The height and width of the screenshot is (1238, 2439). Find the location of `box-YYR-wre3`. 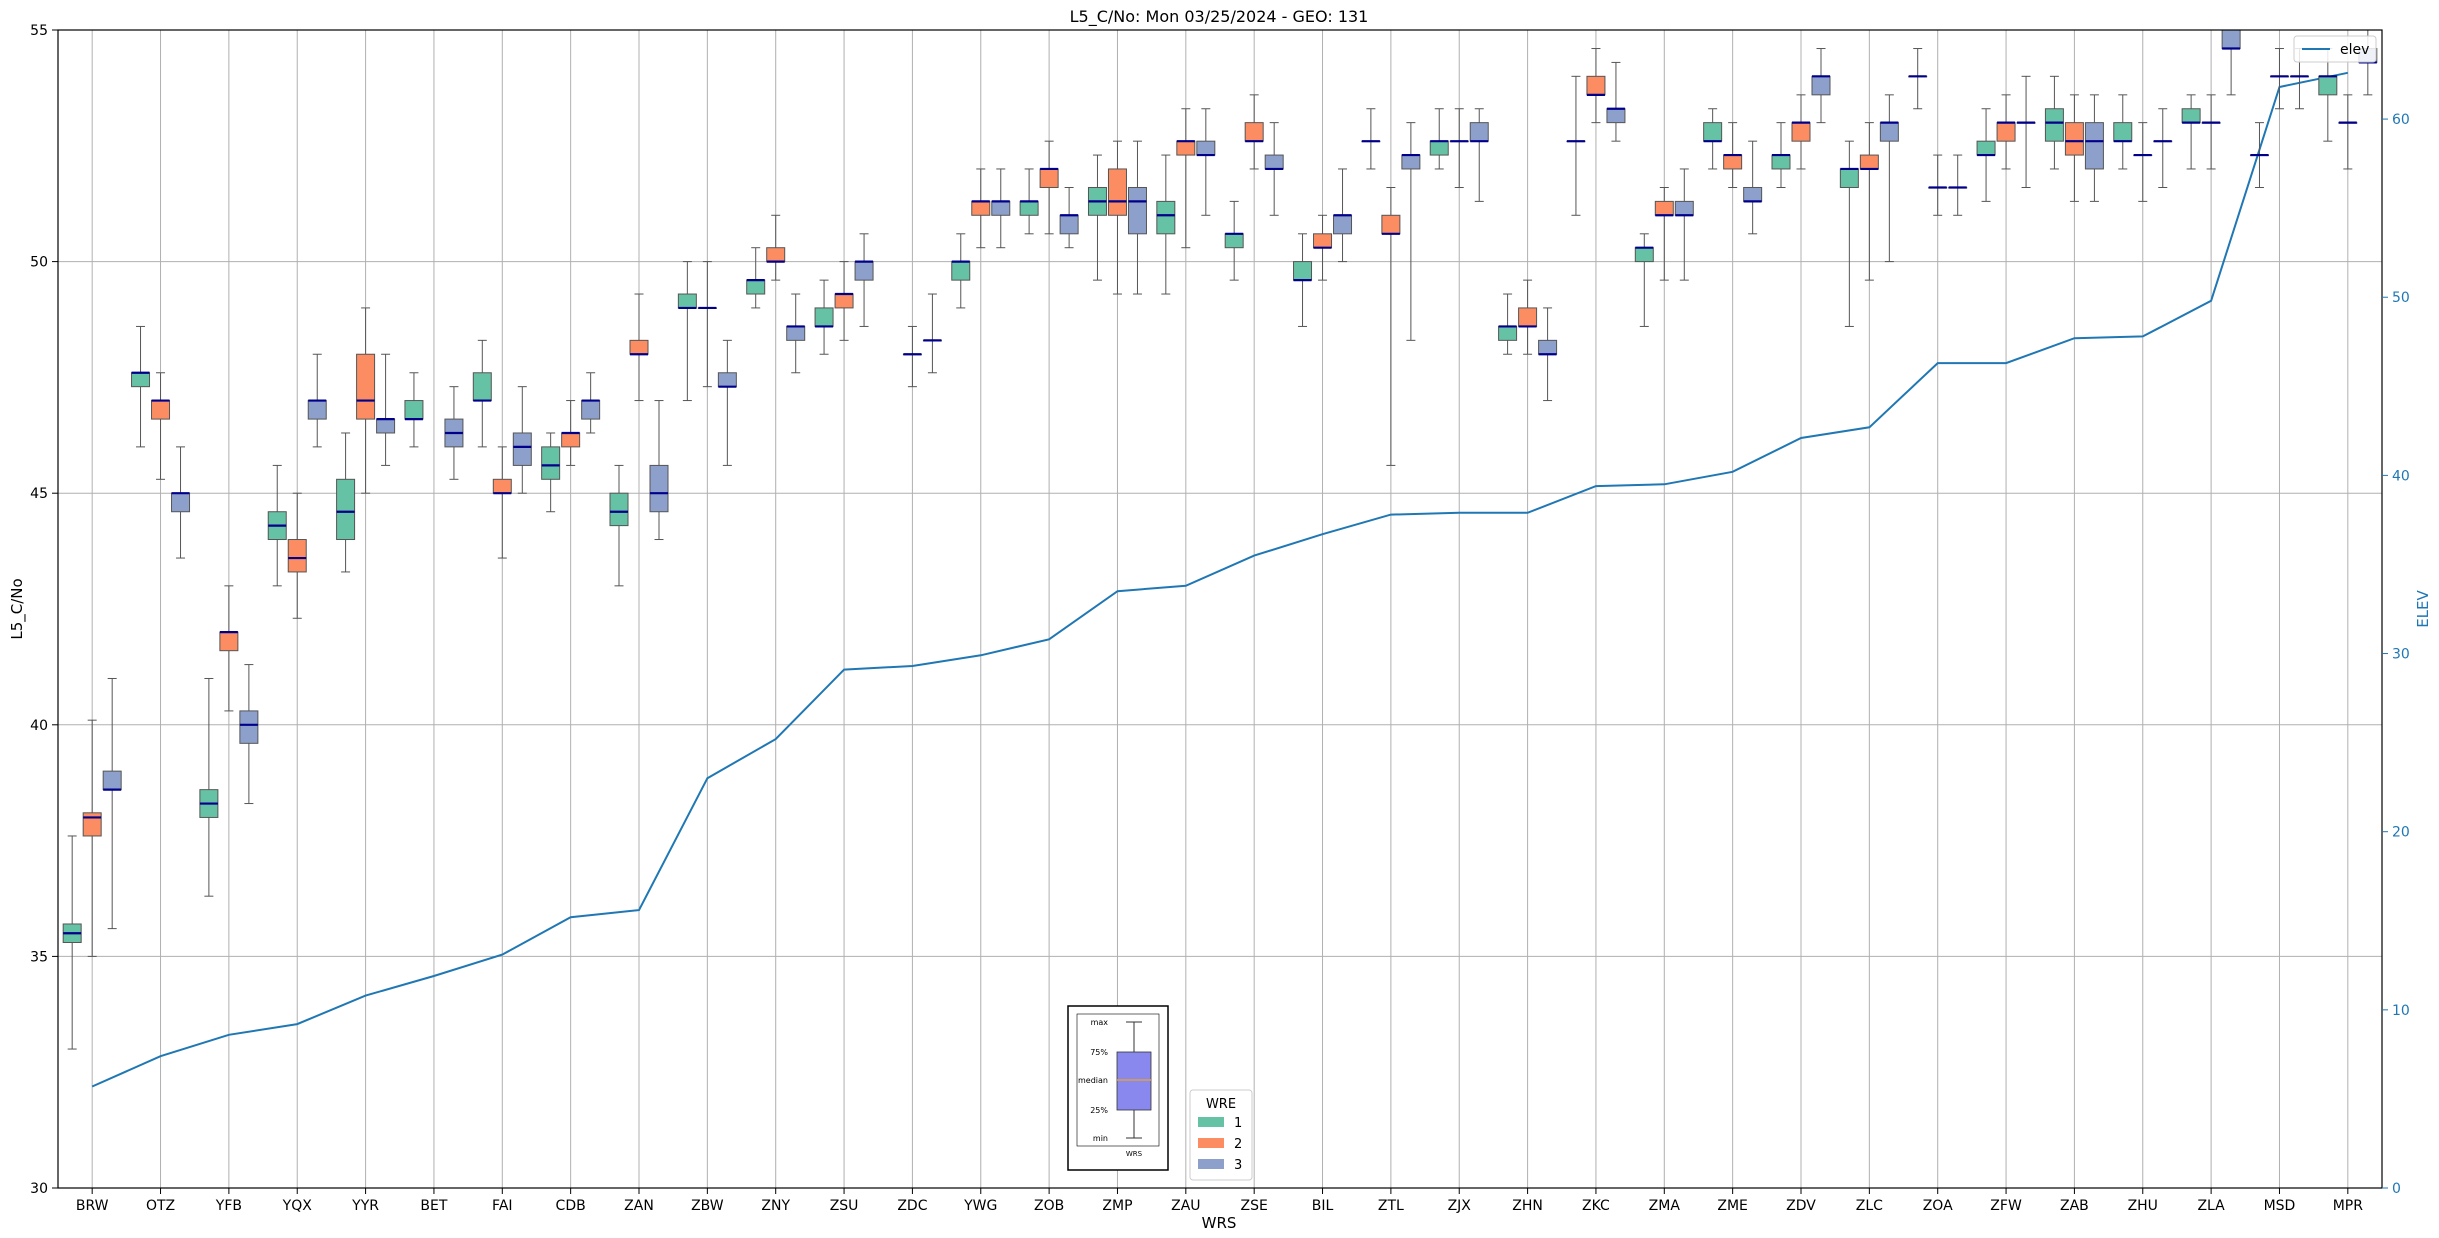

box-YYR-wre3 is located at coordinates (386, 409).